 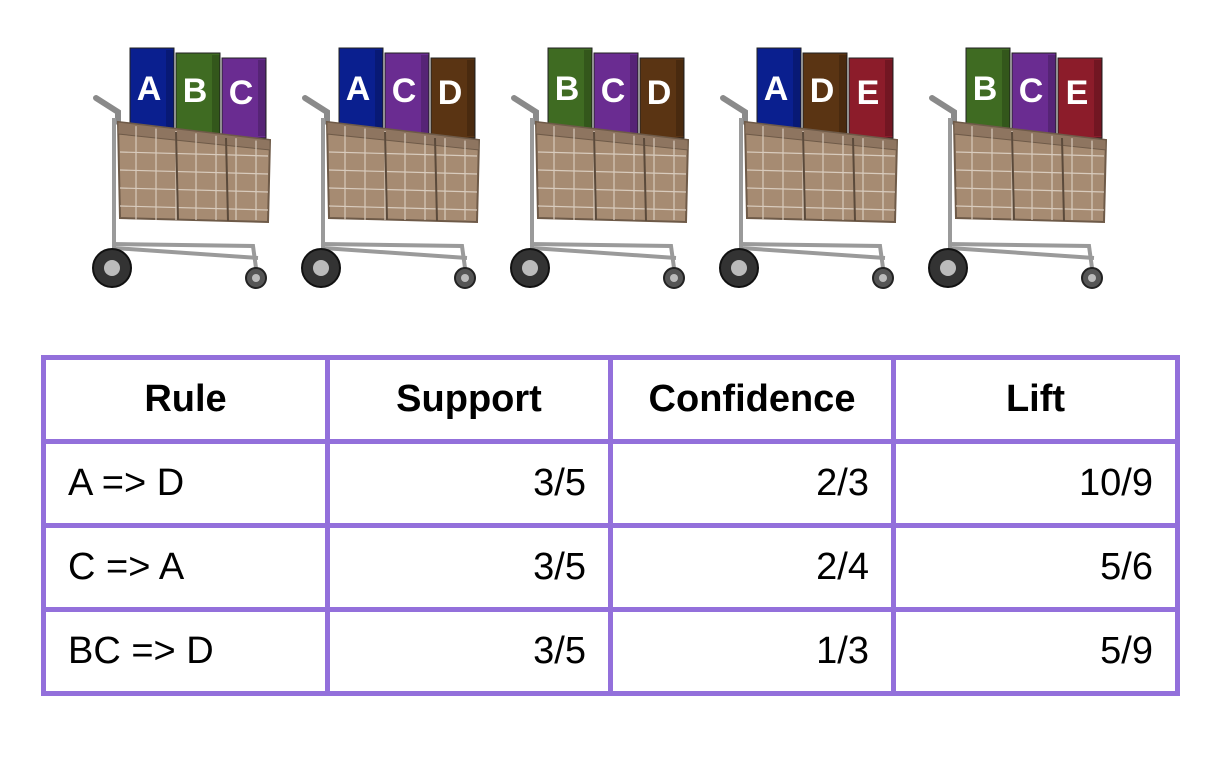 I want to click on table-row: C => A 3/5 2/4 5/6, so click(x=610, y=567).